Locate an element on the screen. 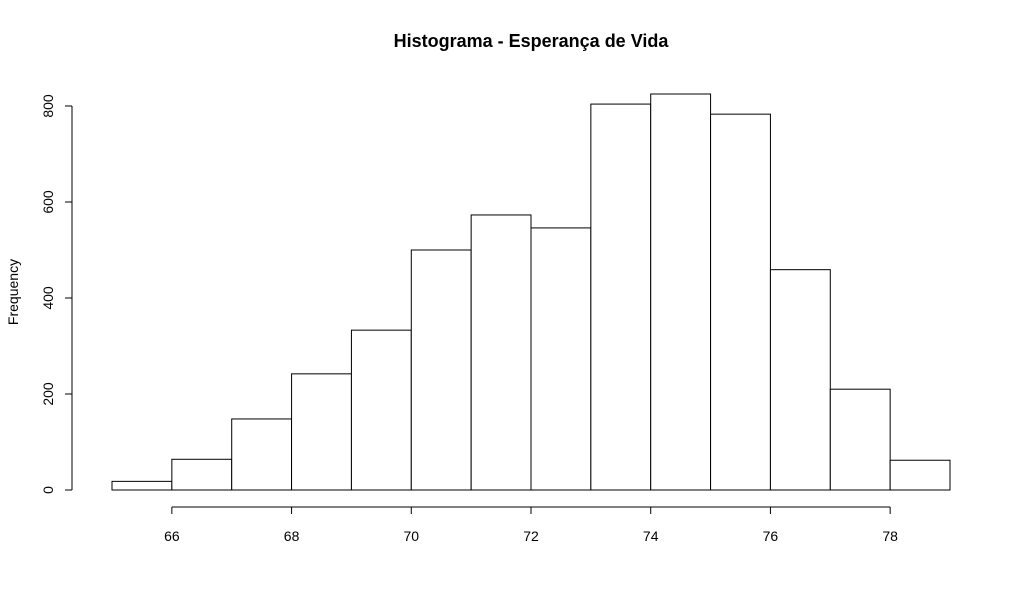 The height and width of the screenshot is (604, 1024). y-tick-label: 0 is located at coordinates (48, 490).